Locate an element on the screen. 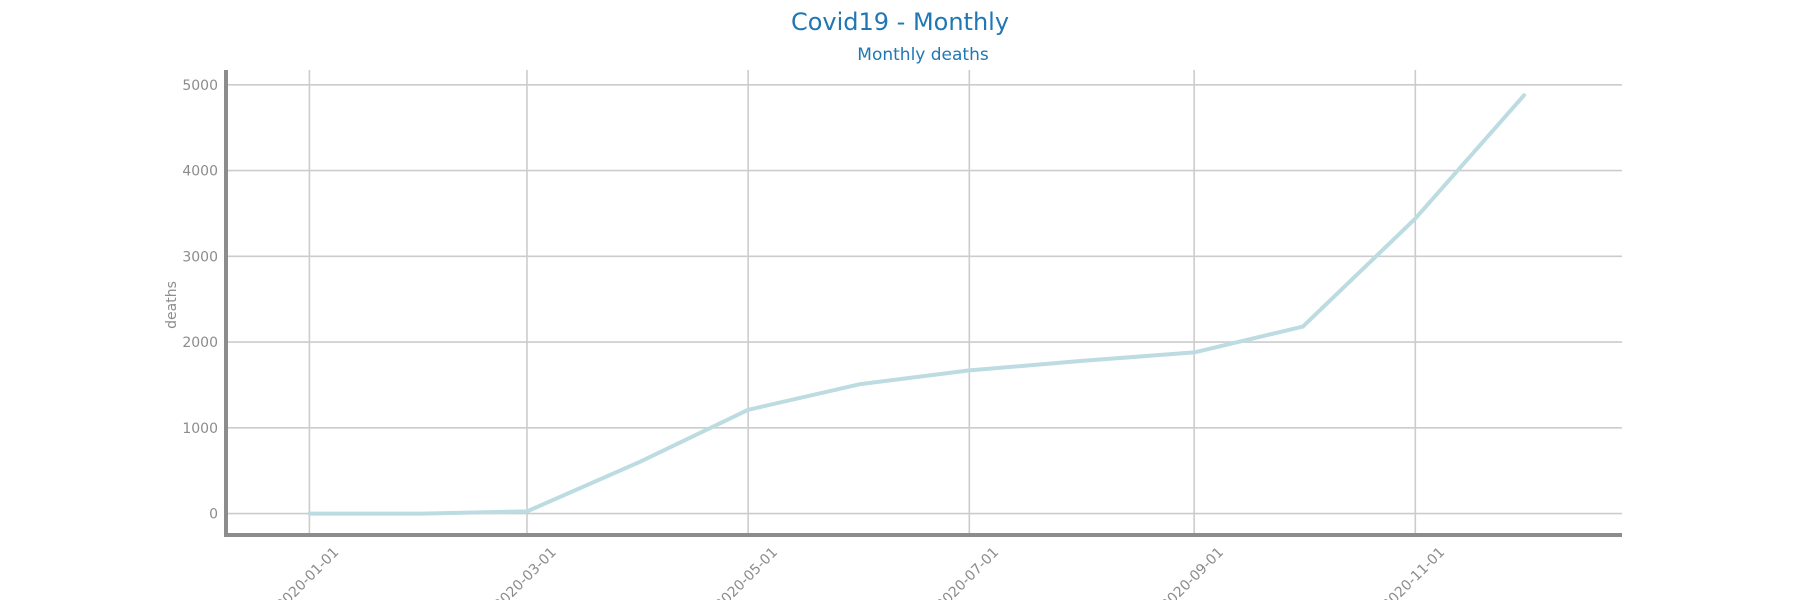  y-tick-label: 2000 is located at coordinates (200, 343).